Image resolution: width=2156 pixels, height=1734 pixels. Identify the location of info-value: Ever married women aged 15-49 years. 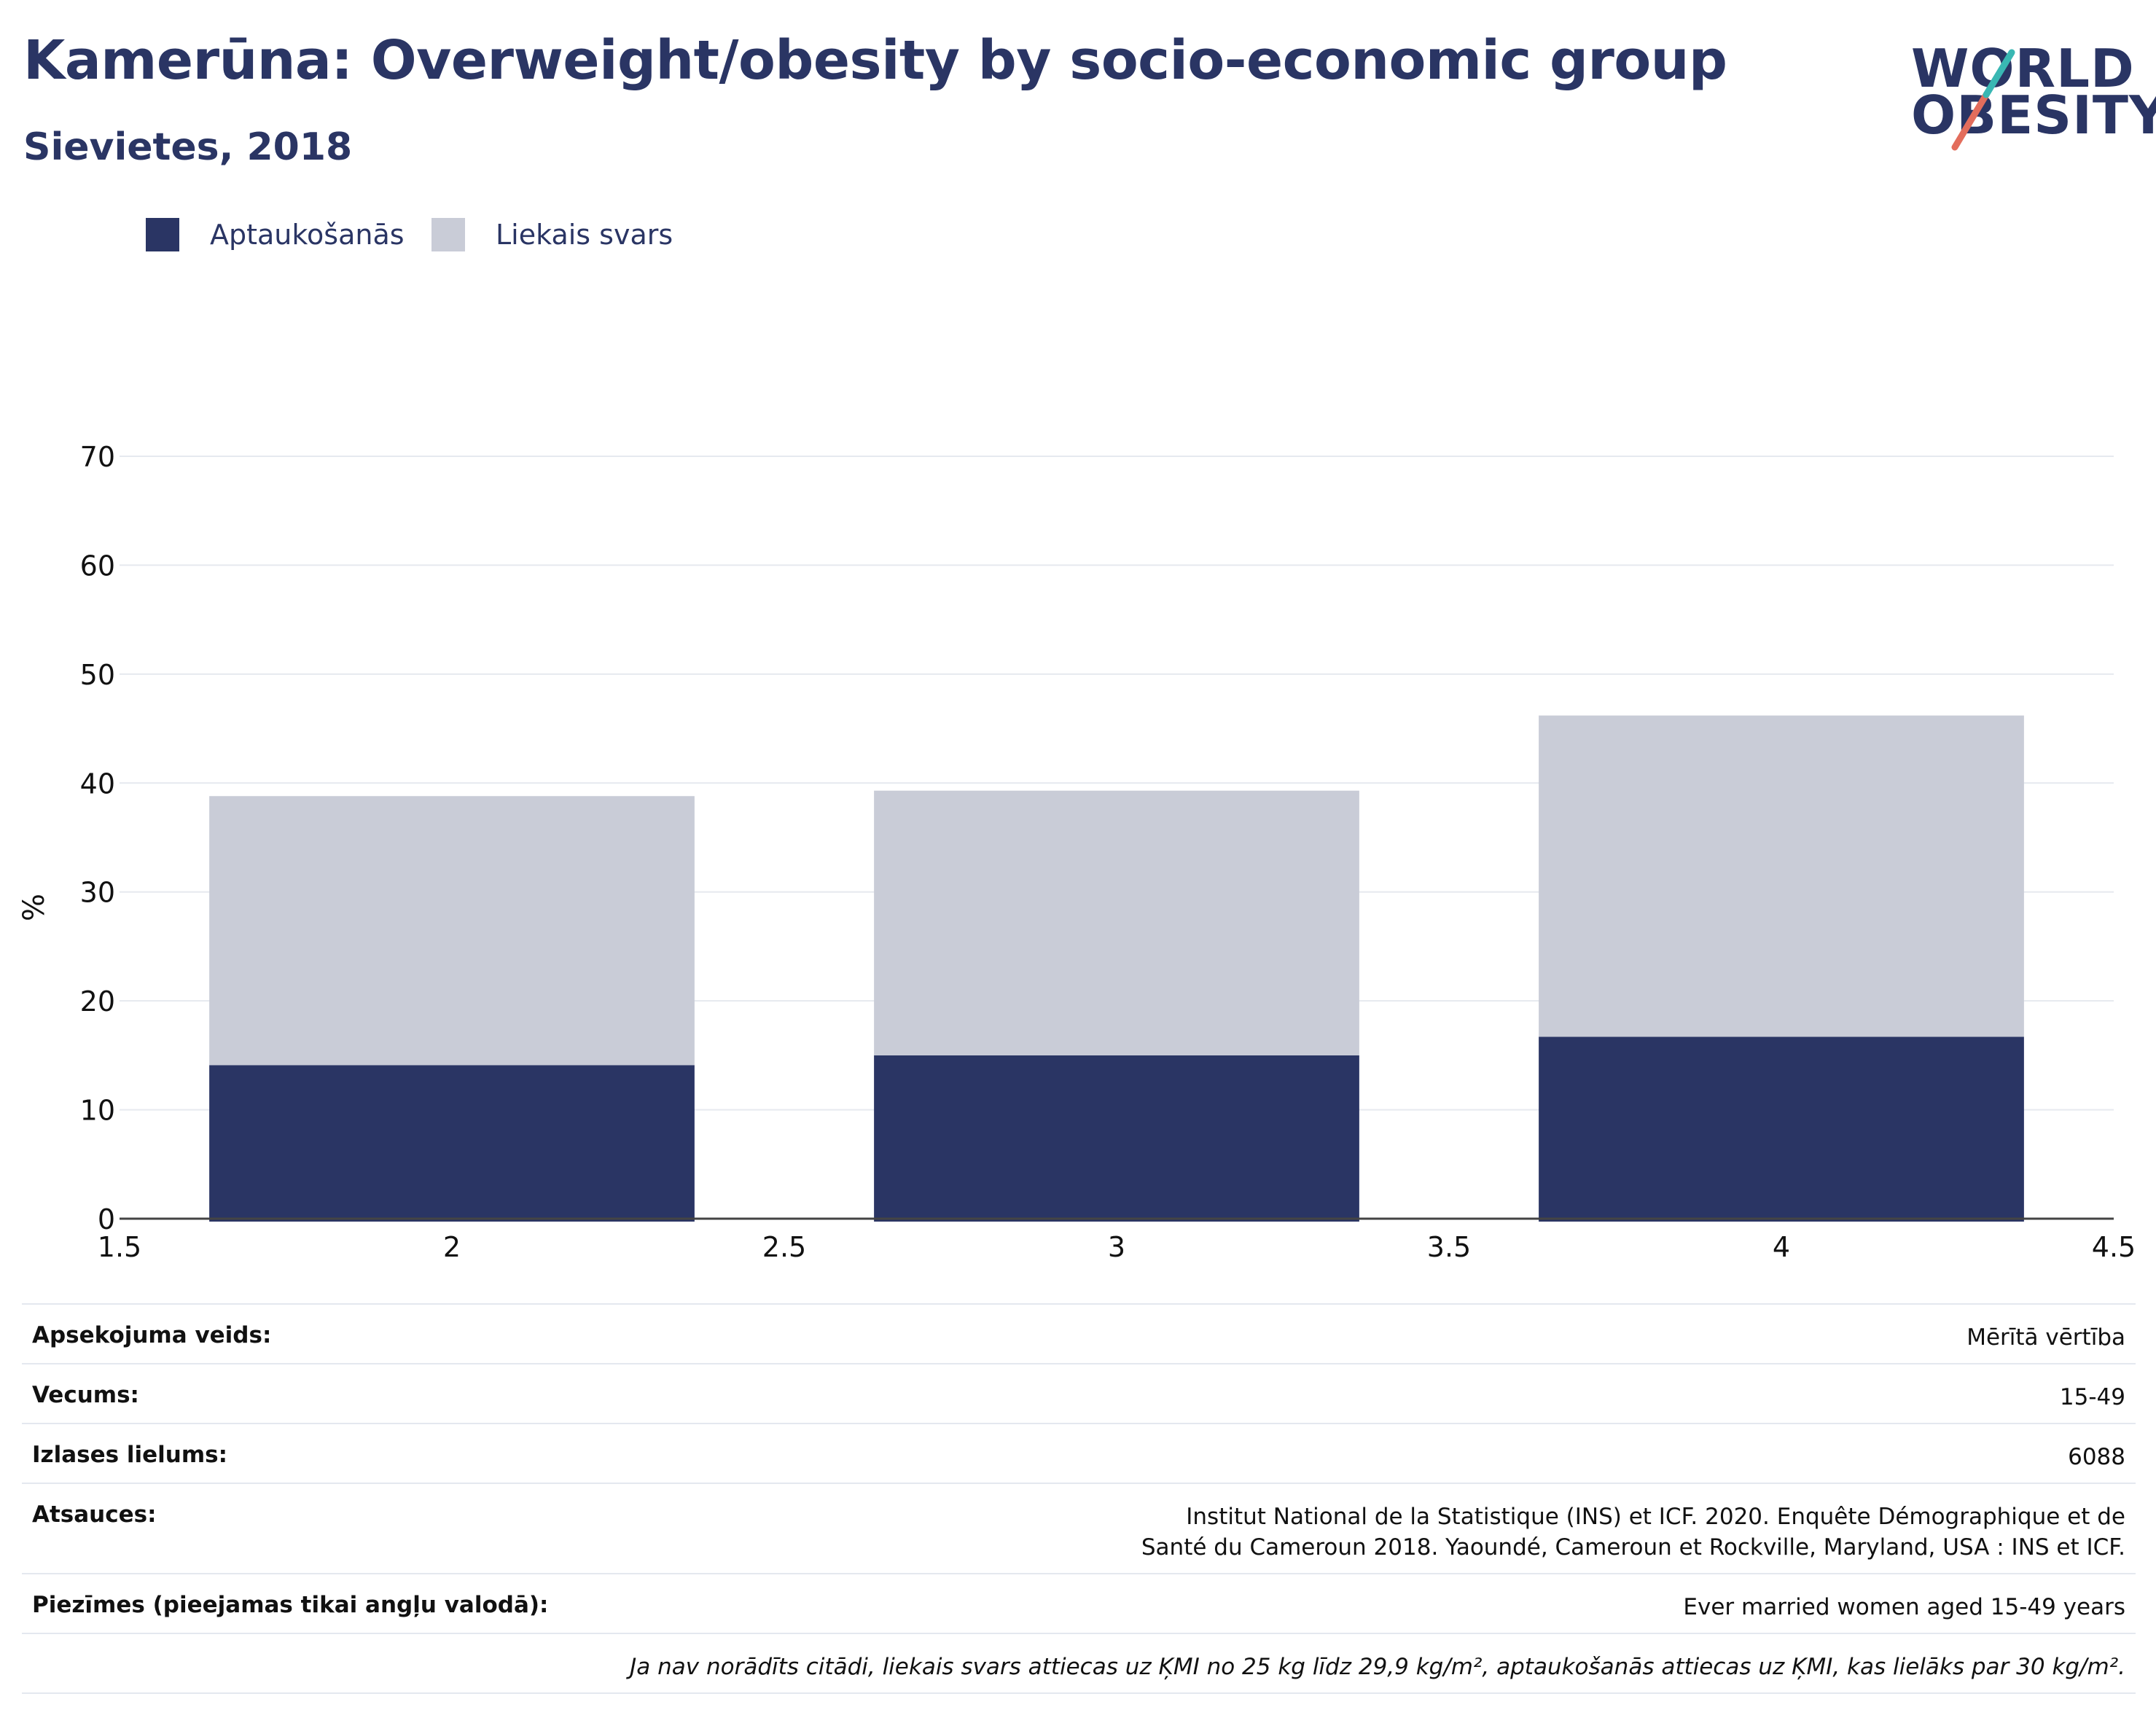
(1347, 1603).